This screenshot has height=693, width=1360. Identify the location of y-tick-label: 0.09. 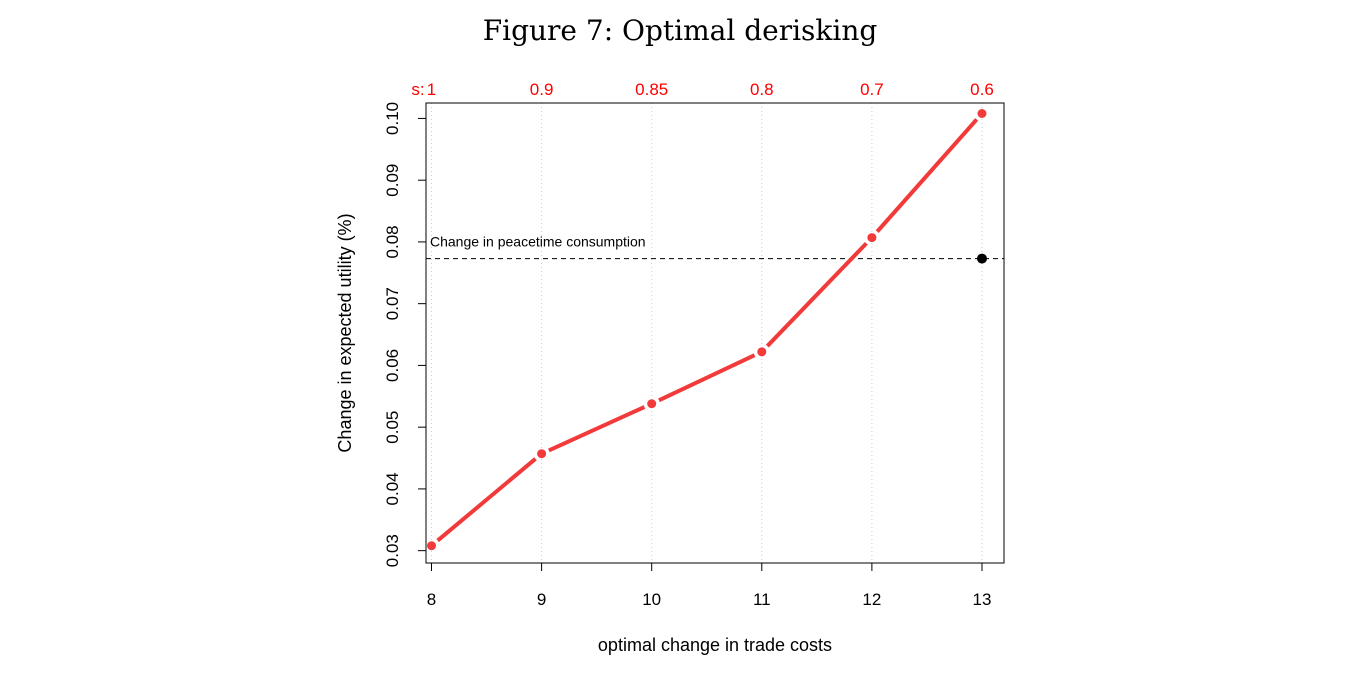
(392, 180).